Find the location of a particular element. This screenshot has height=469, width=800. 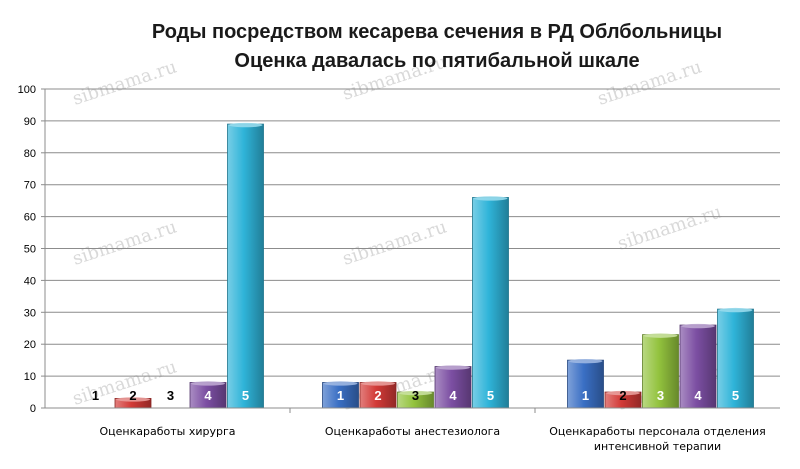

y-tick-label: 80 is located at coordinates (30, 154).